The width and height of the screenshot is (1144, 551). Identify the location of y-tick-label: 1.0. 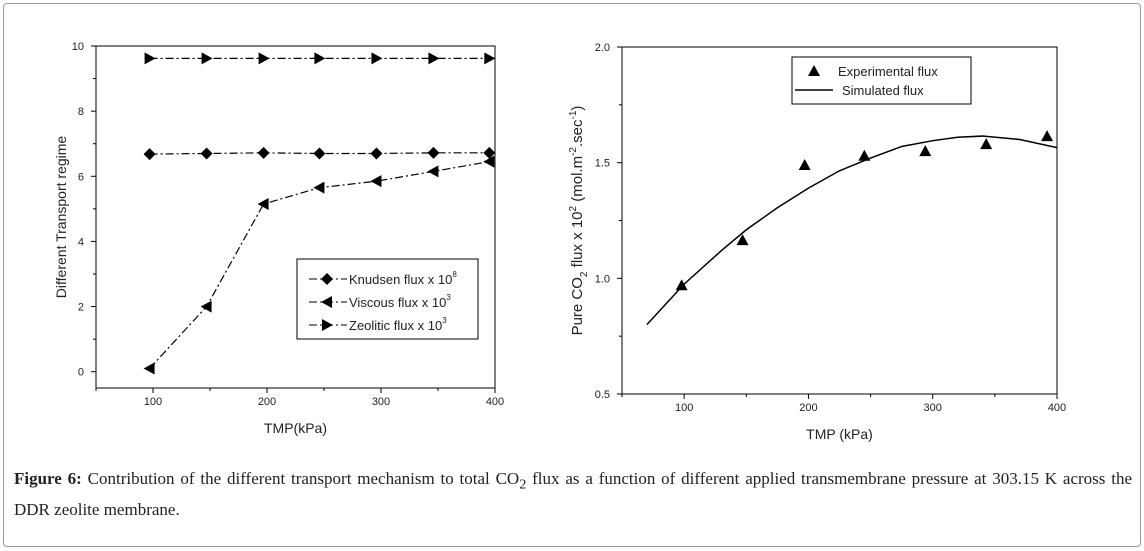
(602, 279).